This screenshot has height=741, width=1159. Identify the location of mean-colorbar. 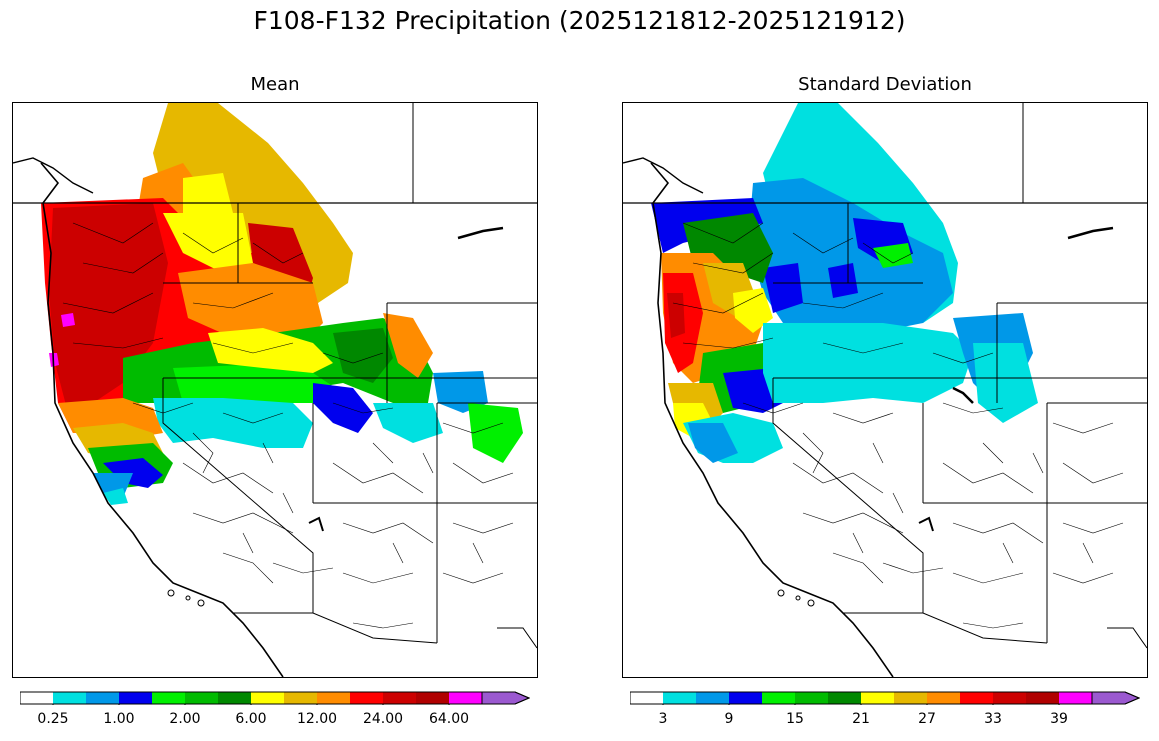
(275, 697).